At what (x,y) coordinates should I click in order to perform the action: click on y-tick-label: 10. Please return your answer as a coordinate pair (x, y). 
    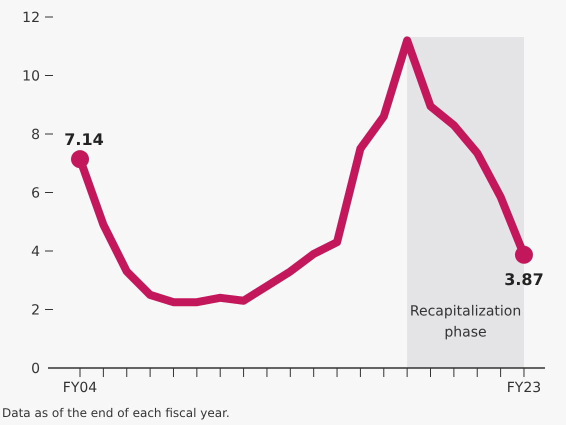
    Looking at the image, I should click on (31, 76).